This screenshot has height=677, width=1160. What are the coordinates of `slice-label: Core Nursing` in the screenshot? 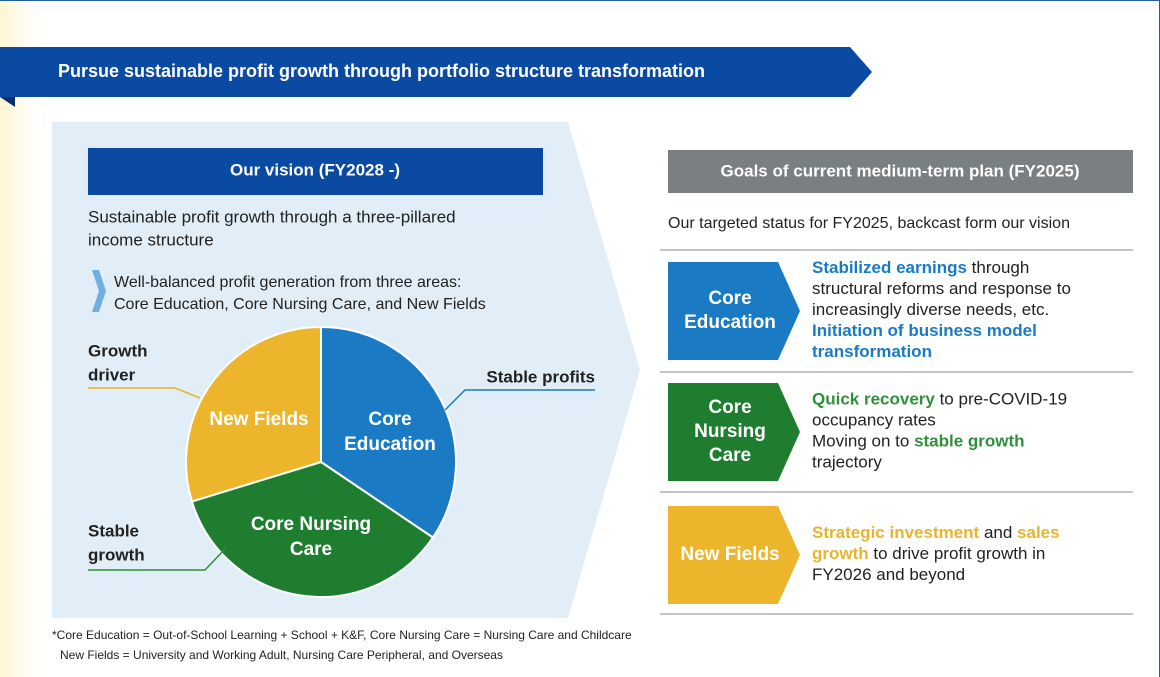 It's located at (311, 524).